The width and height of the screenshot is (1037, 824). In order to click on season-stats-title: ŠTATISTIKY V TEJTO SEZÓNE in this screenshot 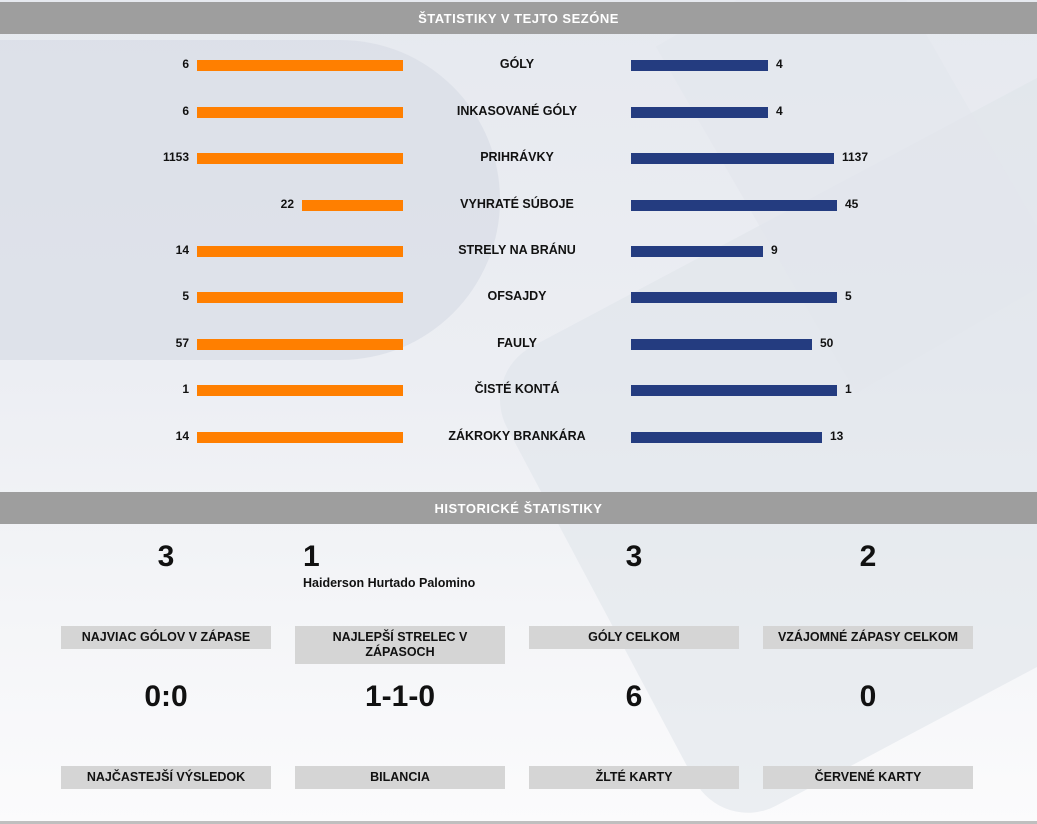, I will do `click(518, 18)`.